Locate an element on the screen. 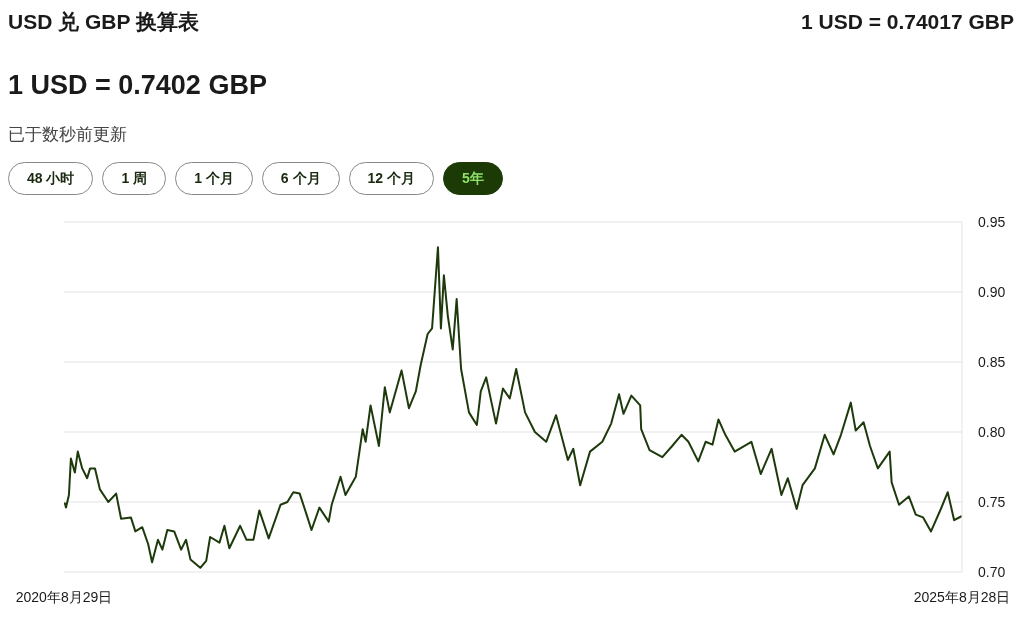  text: 12 个月 is located at coordinates (391, 178).